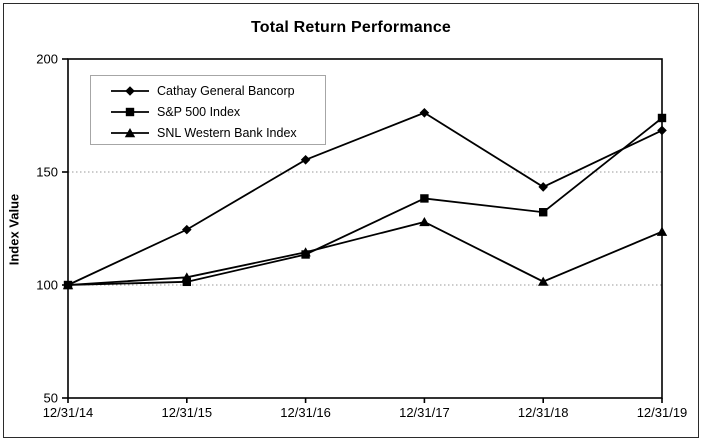 Image resolution: width=702 pixels, height=442 pixels. I want to click on chart-title: Total Return Performance, so click(351, 27).